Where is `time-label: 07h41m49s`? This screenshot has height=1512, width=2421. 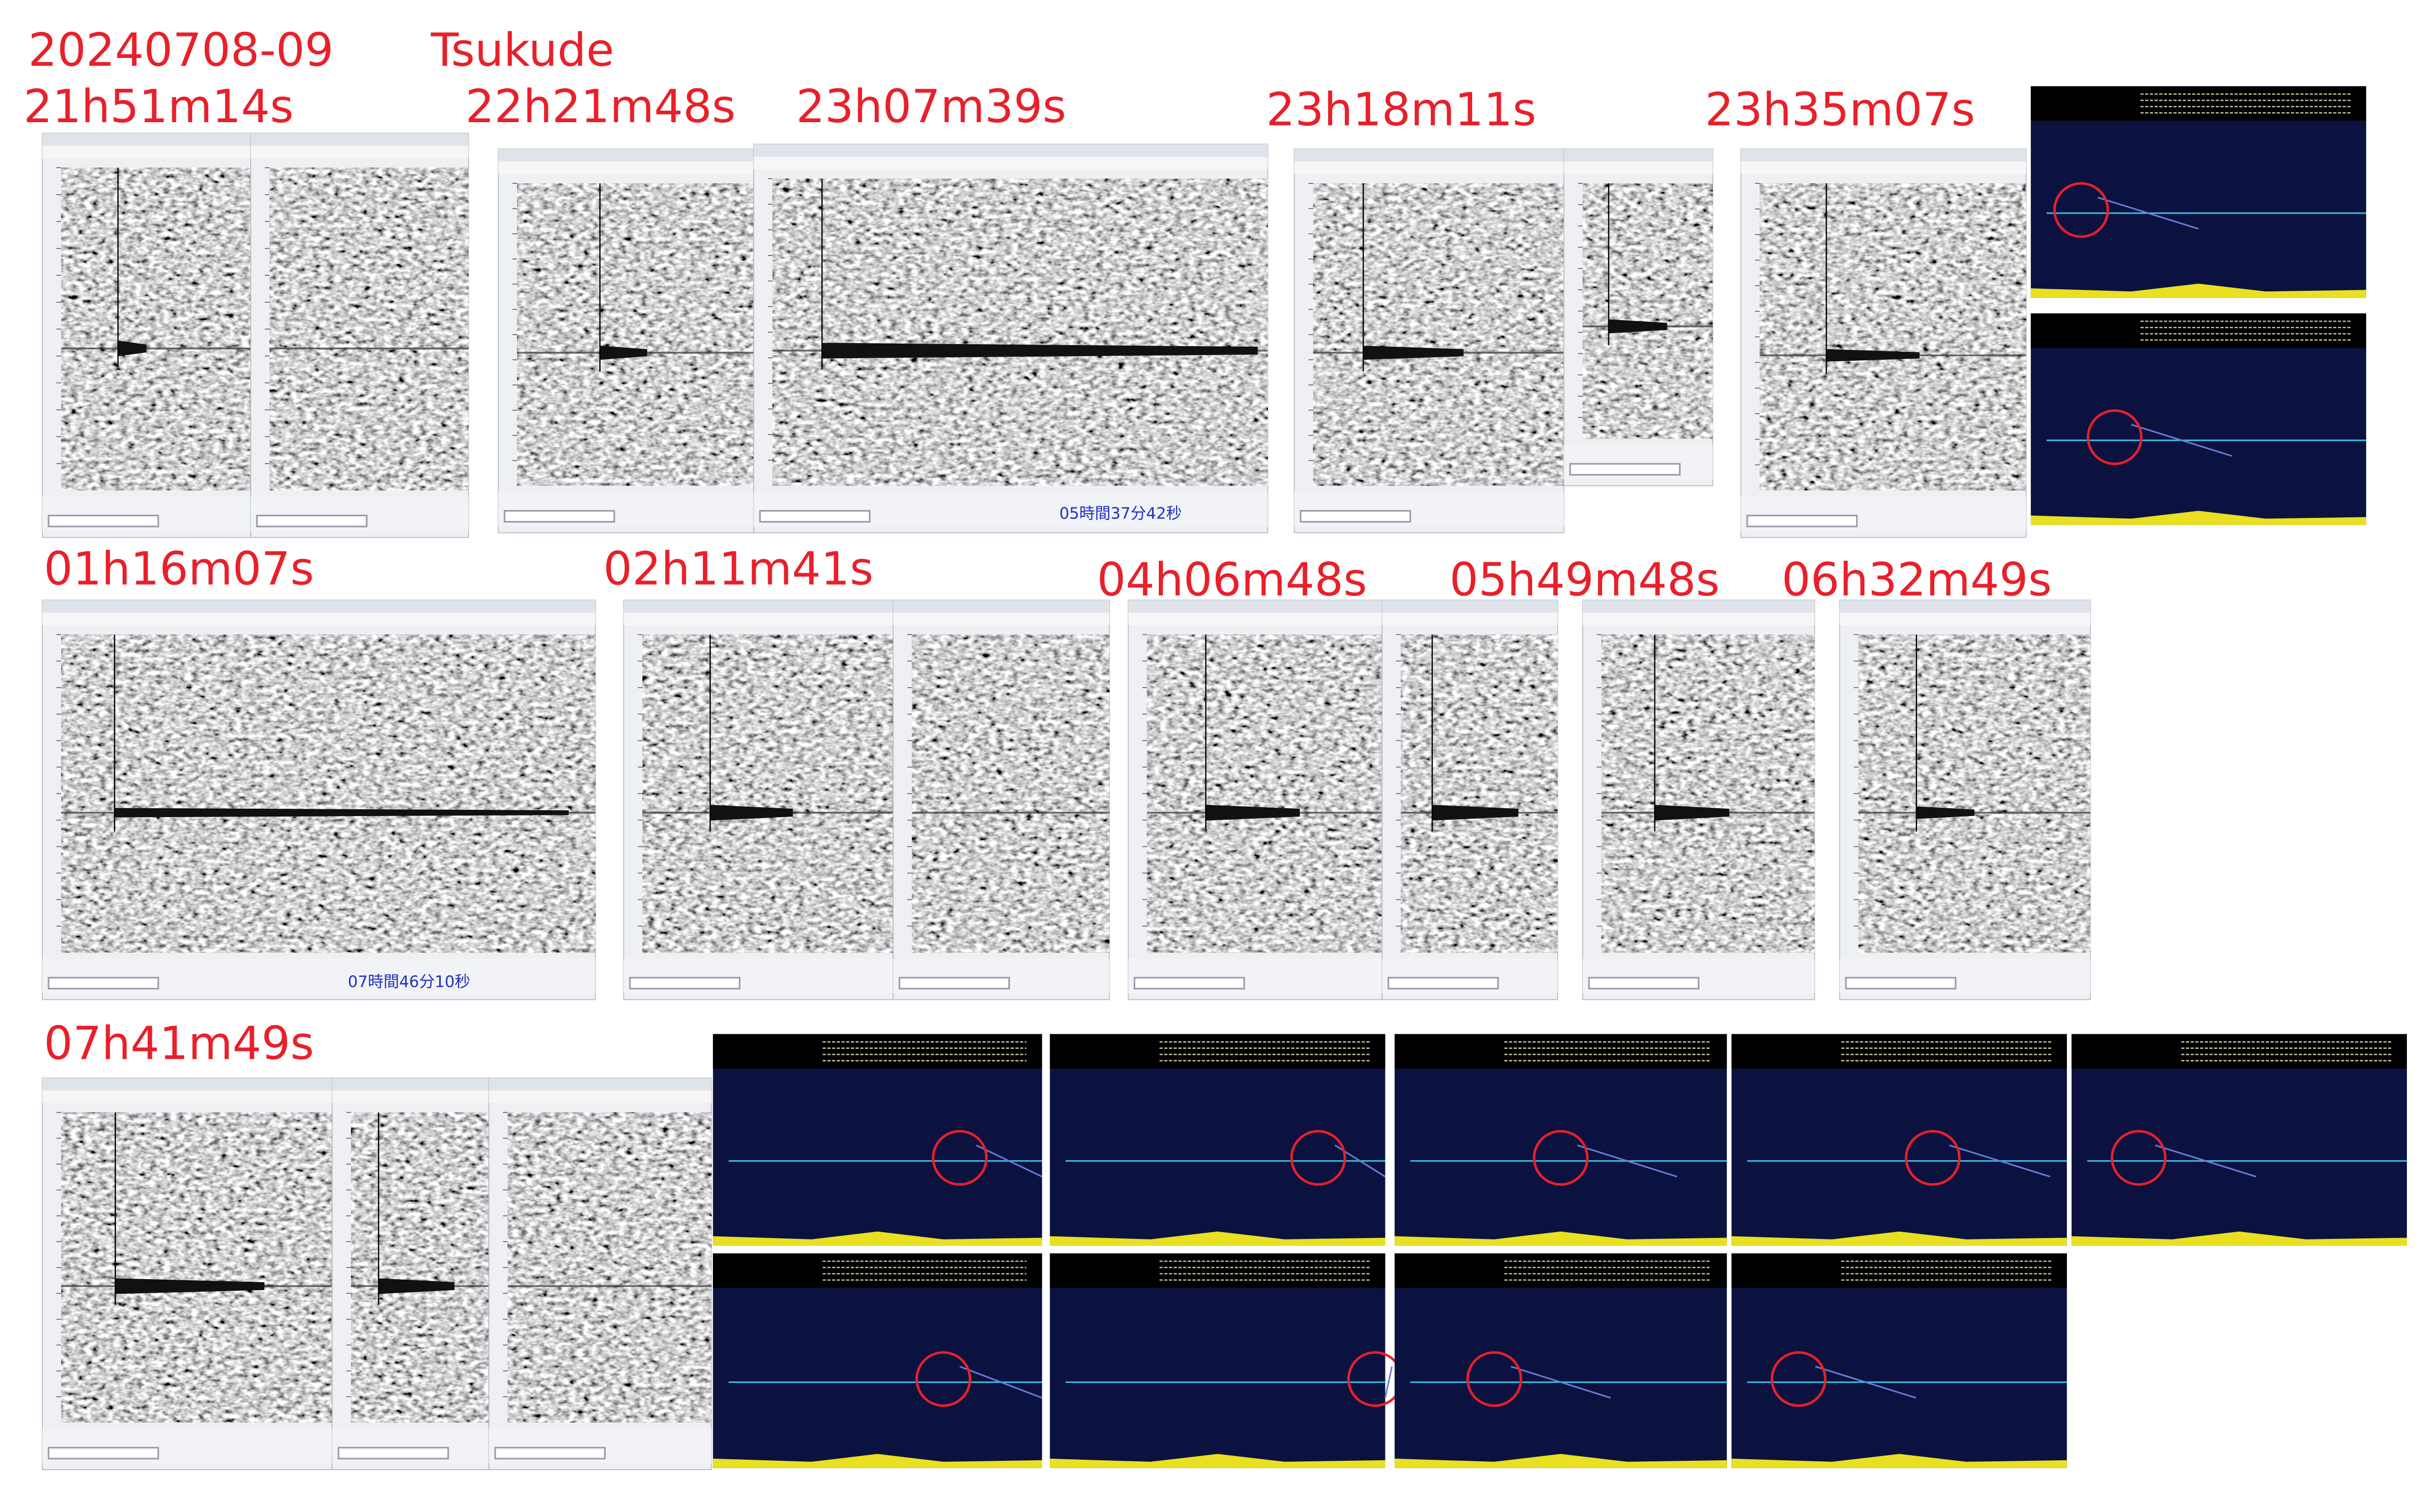 time-label: 07h41m49s is located at coordinates (179, 1043).